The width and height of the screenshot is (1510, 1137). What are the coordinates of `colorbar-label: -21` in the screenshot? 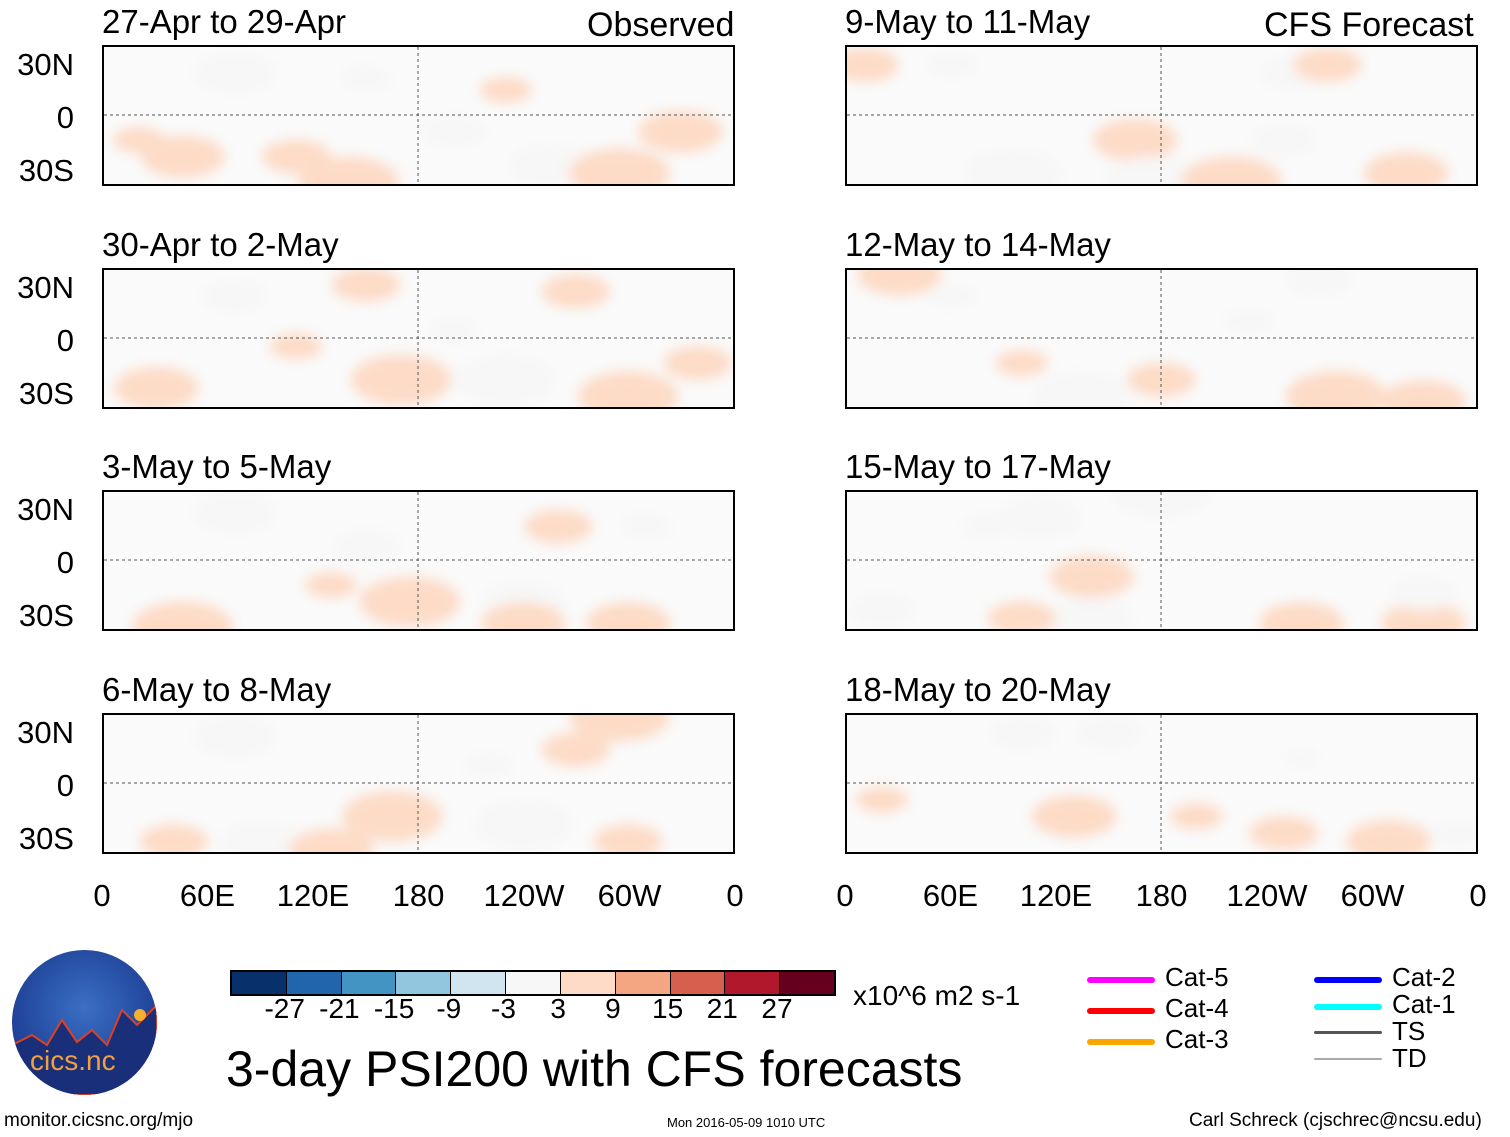 It's located at (339, 1008).